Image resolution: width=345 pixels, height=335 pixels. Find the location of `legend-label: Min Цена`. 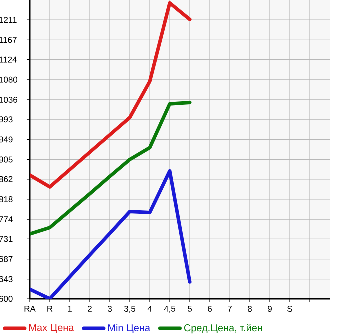

legend-label: Min Цена is located at coordinates (129, 329).